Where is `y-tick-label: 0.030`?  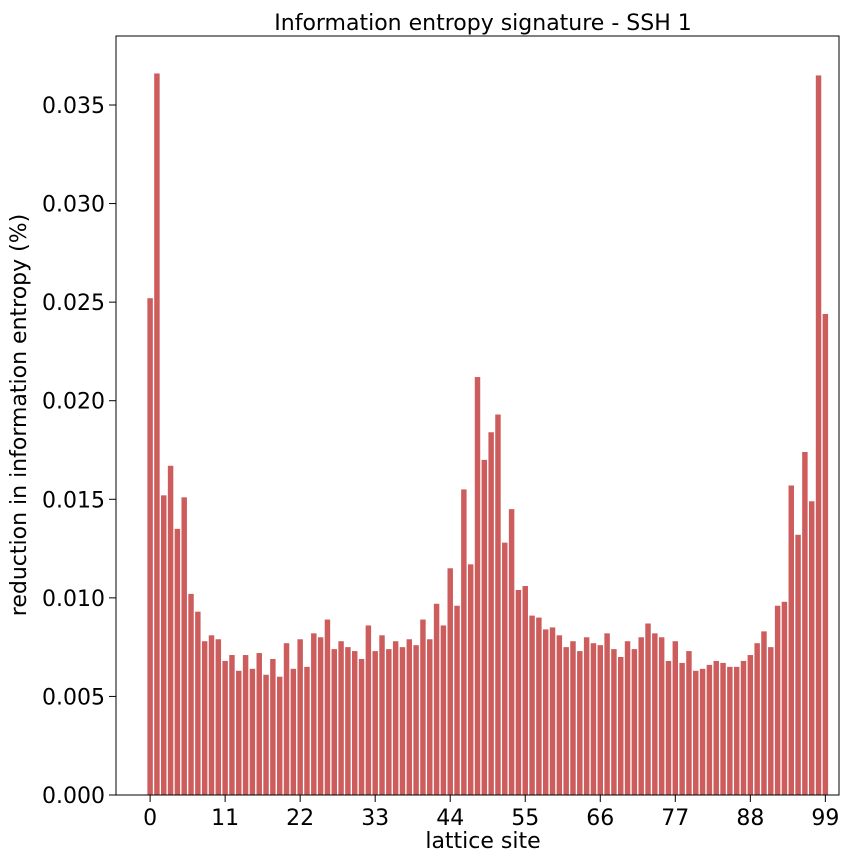
y-tick-label: 0.030 is located at coordinates (73, 205).